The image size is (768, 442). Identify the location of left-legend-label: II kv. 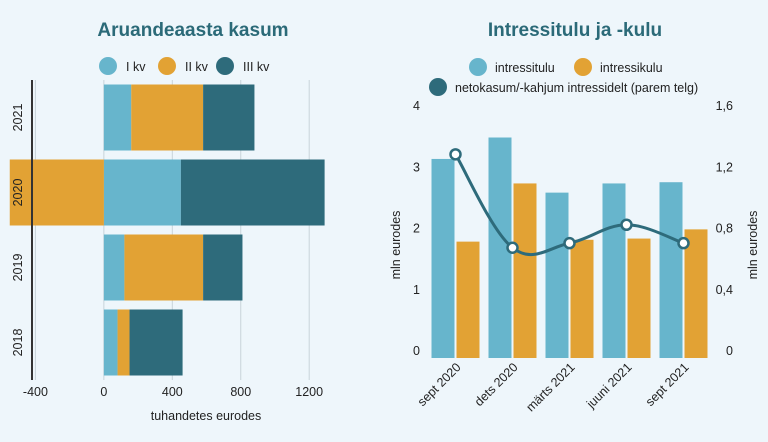
(197, 67).